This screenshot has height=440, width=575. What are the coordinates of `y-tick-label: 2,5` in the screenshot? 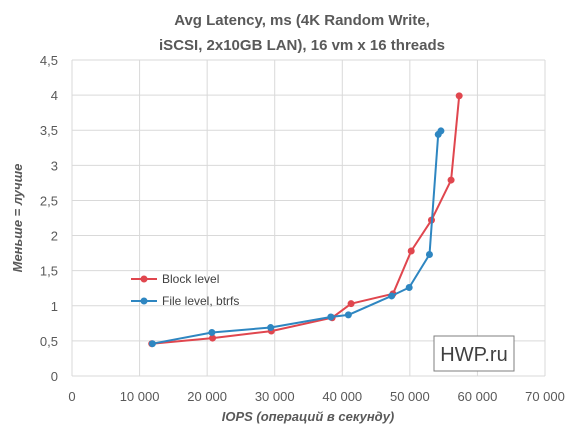 It's located at (49, 200).